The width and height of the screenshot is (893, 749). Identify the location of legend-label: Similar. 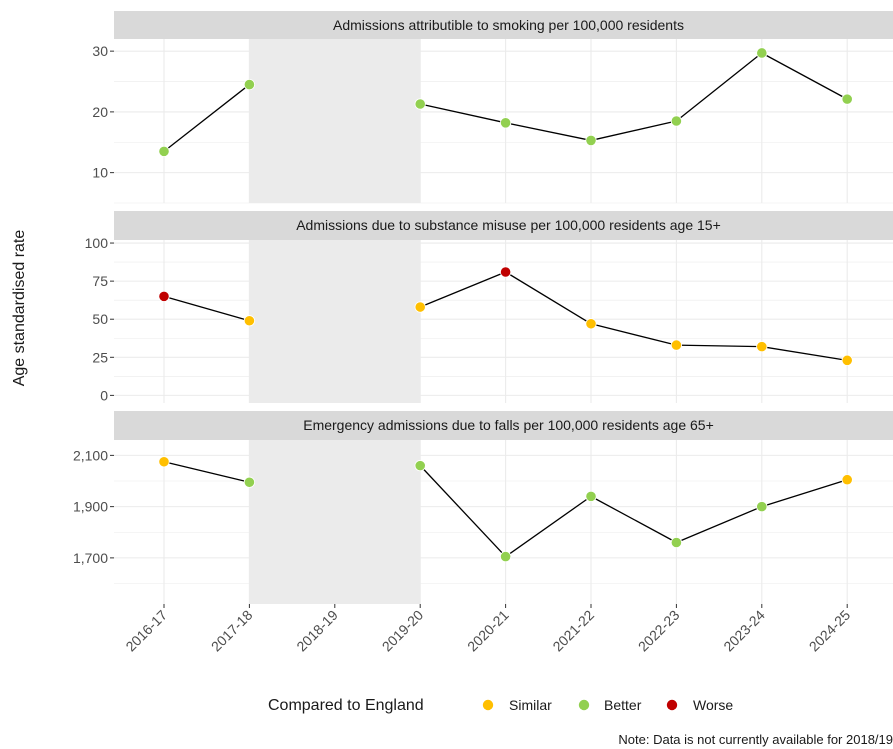
(530, 705).